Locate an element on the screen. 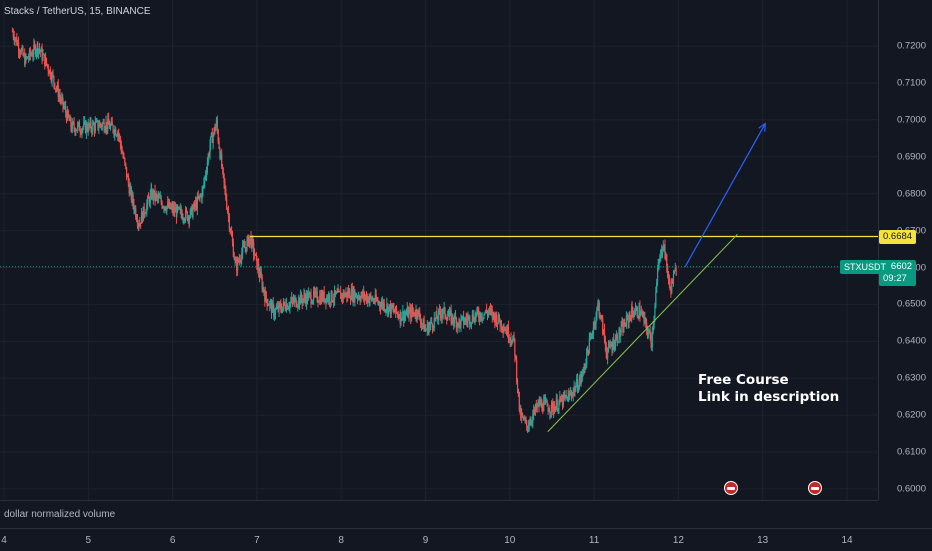  price-tick-label: 0.7000 is located at coordinates (911, 120).